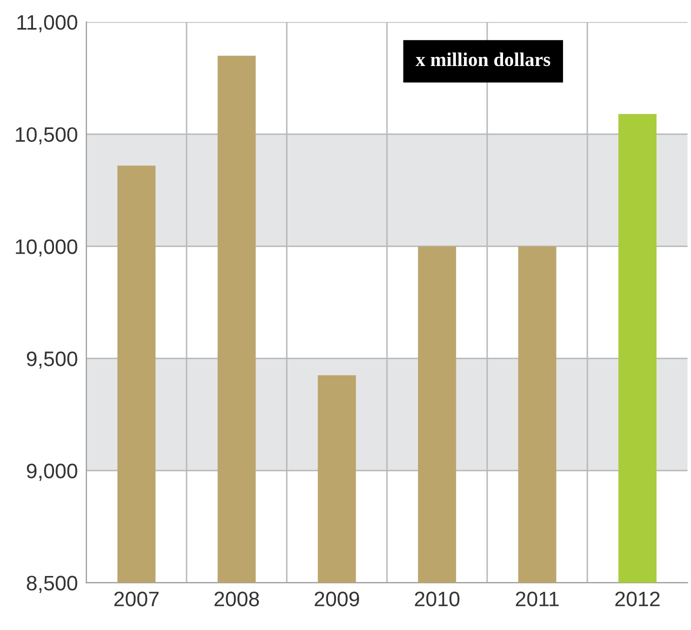 The width and height of the screenshot is (691, 630). Describe the element at coordinates (52, 360) in the screenshot. I see `y-tick-label: 9,500` at that location.